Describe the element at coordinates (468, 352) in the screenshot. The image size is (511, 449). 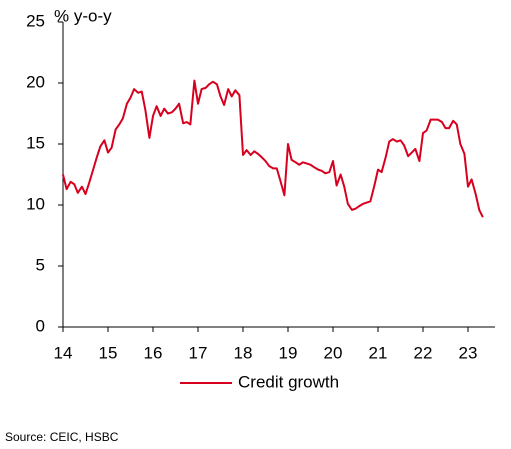
I see `x-tick-label: 23` at that location.